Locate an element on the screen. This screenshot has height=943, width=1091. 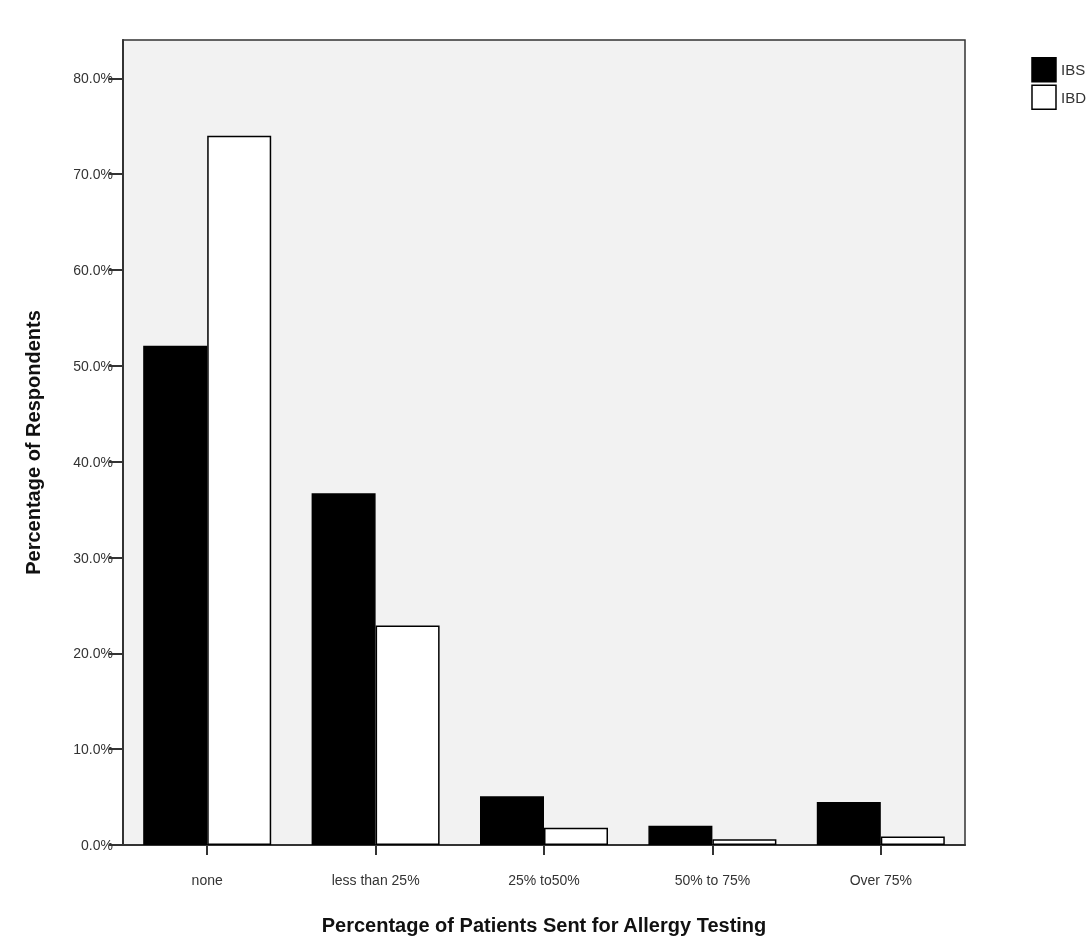
x-tick-label: Over 75% is located at coordinates (880, 880).